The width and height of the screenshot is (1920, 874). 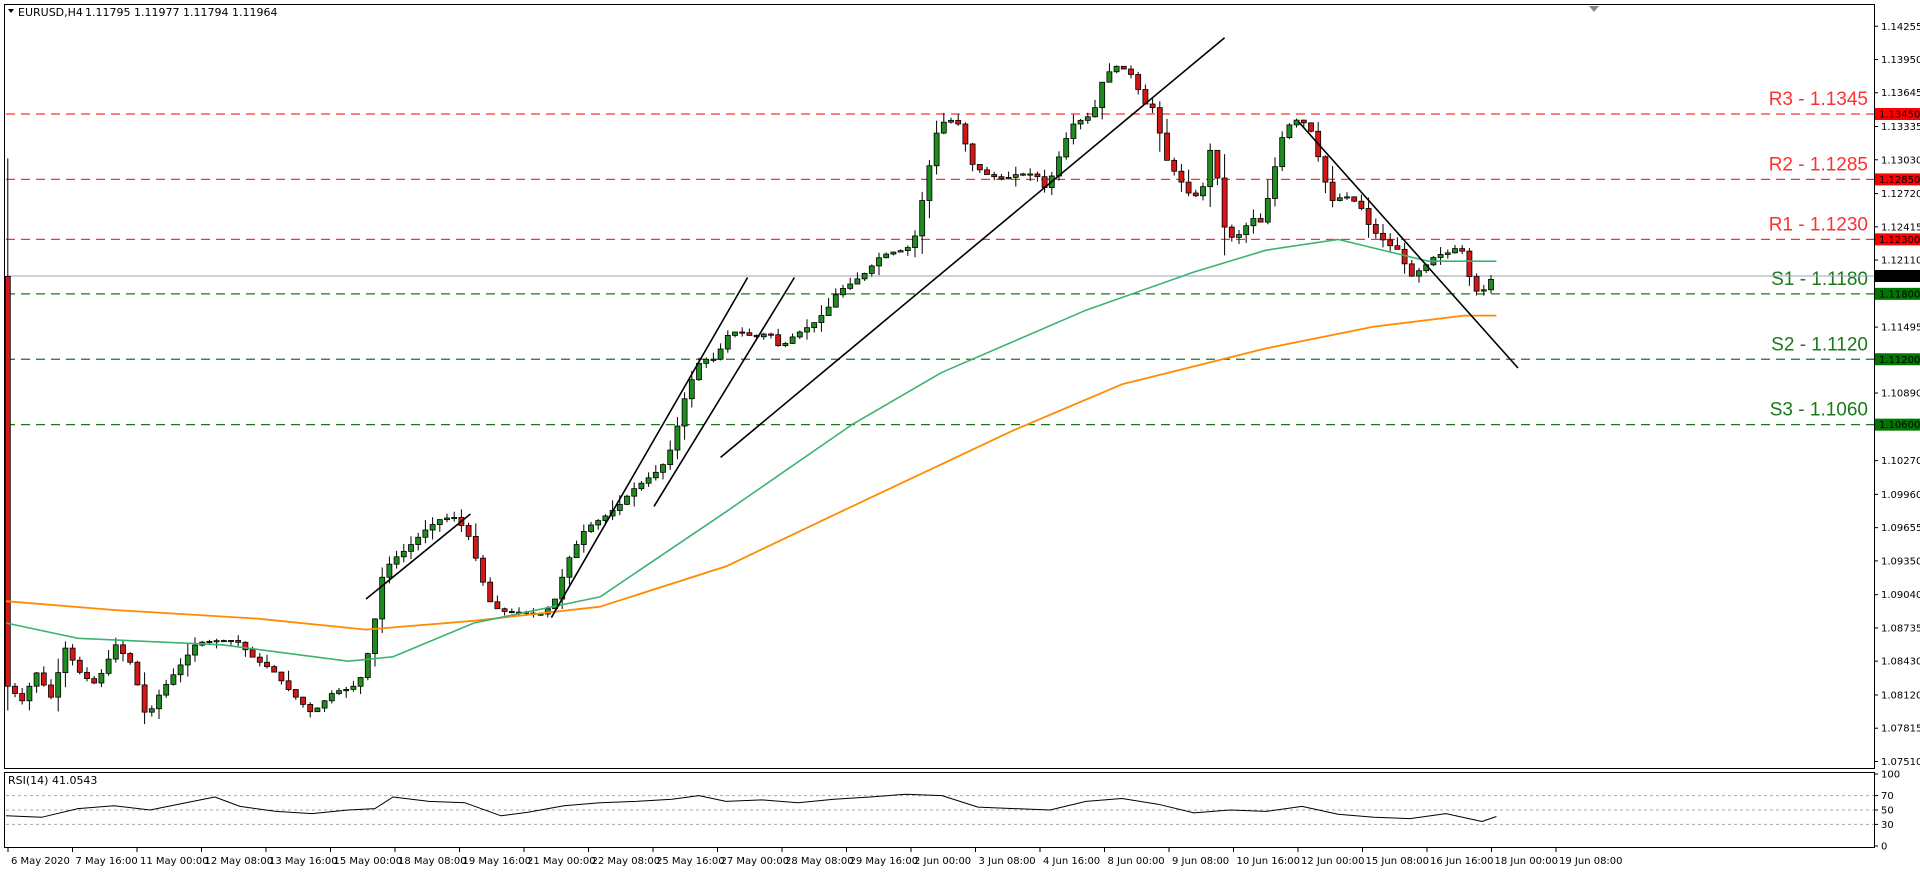 I want to click on price-tick-label: 1.08430, so click(x=1900, y=662).